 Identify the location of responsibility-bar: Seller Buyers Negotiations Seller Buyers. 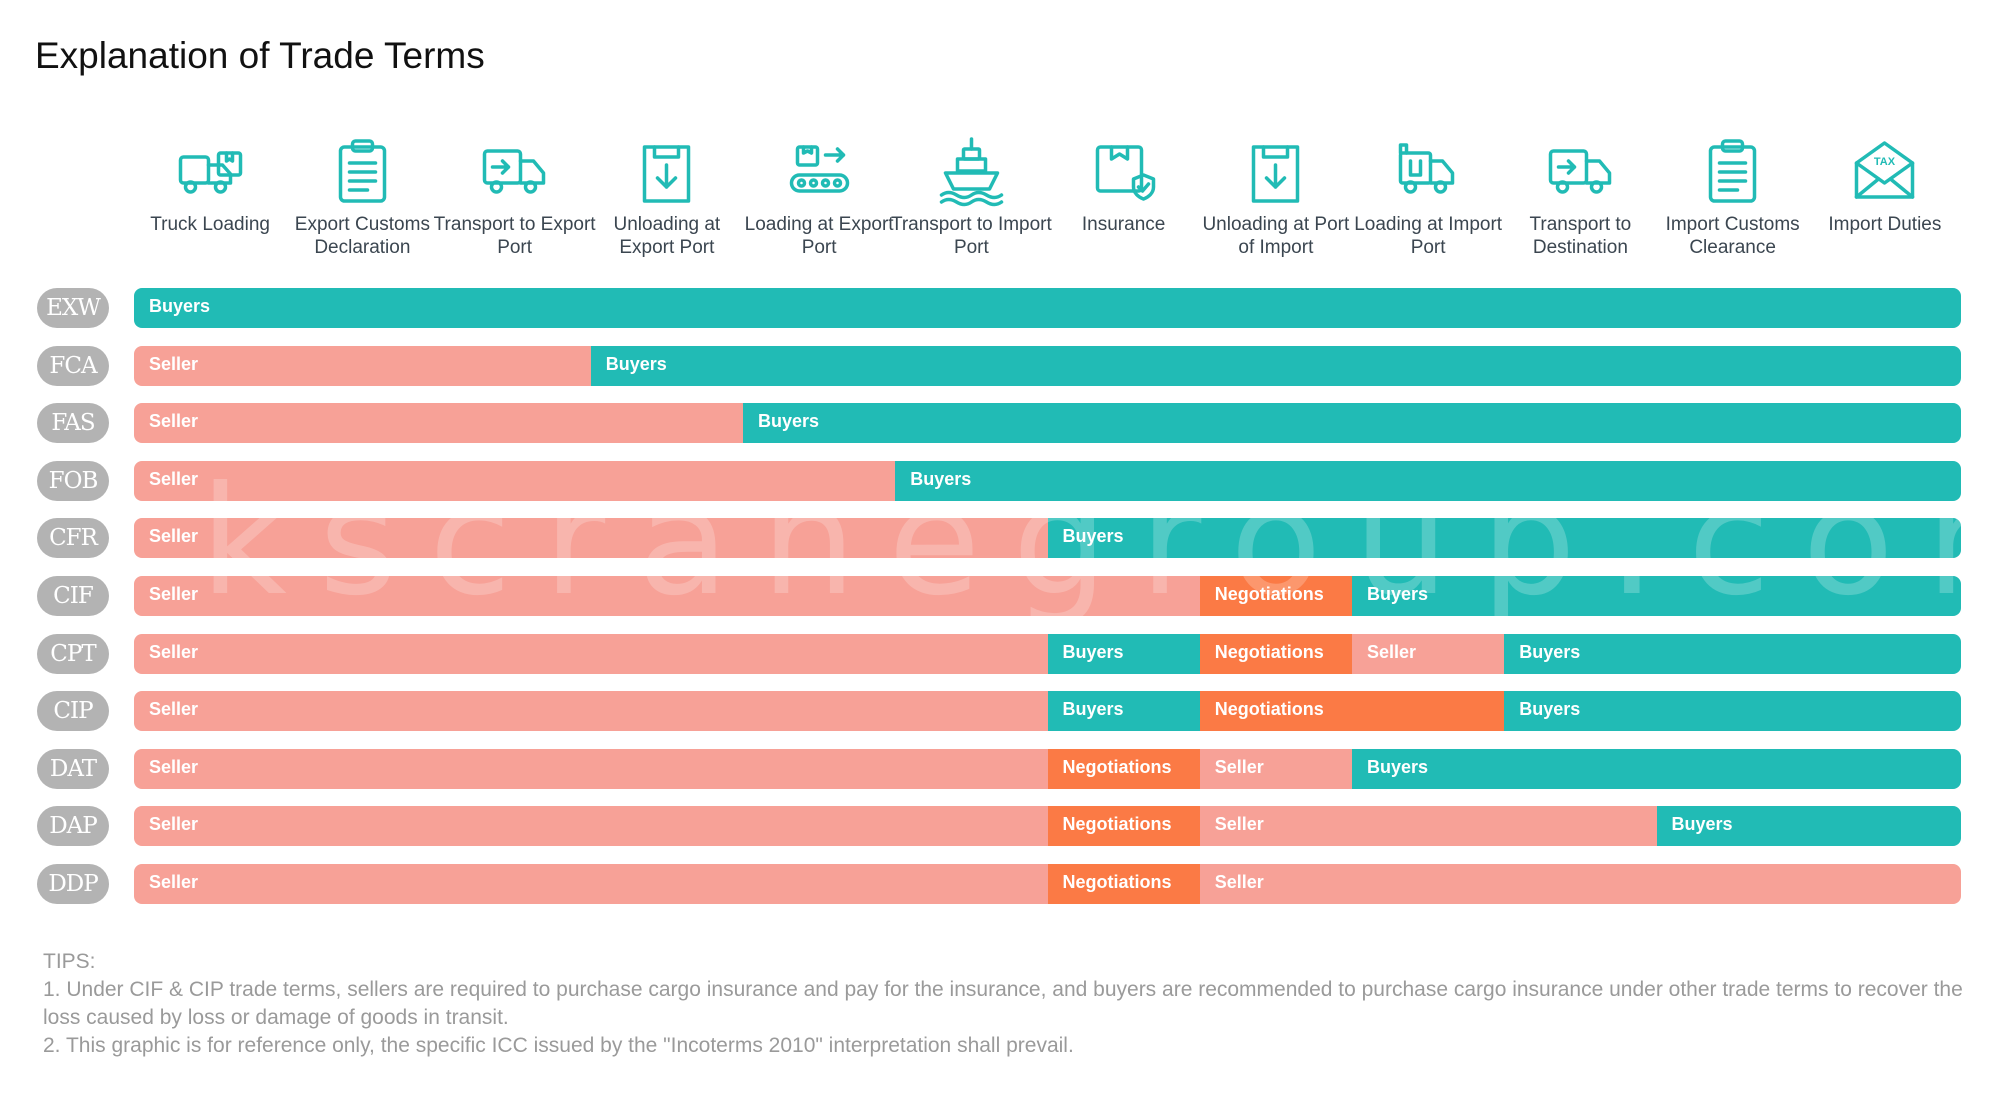
(1047, 653).